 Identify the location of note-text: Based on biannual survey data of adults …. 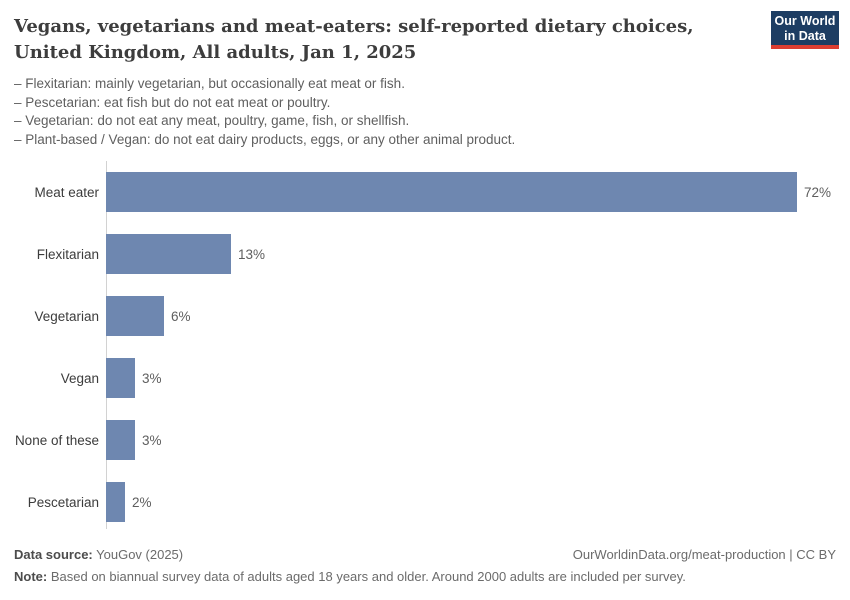
(368, 576).